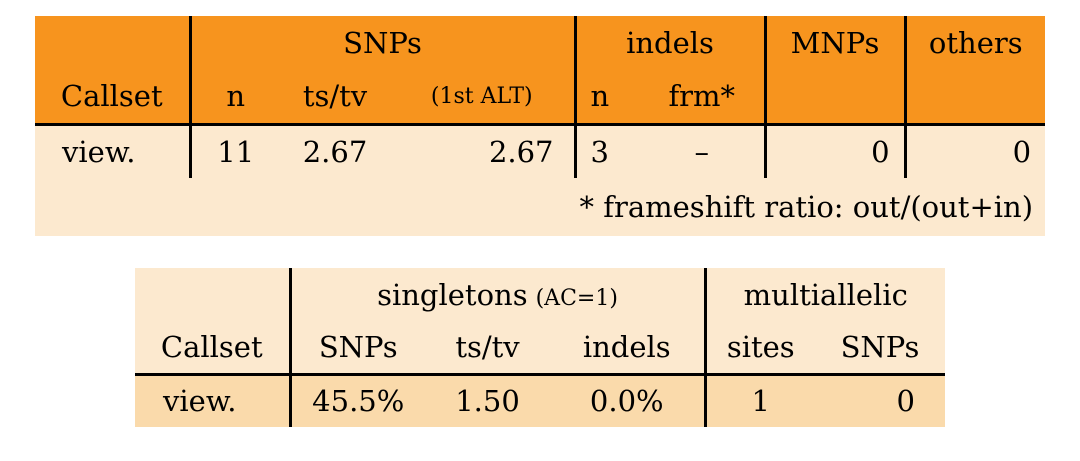  What do you see at coordinates (483, 97) in the screenshot?
I see `col-header-first-alt: (1st ALT)` at bounding box center [483, 97].